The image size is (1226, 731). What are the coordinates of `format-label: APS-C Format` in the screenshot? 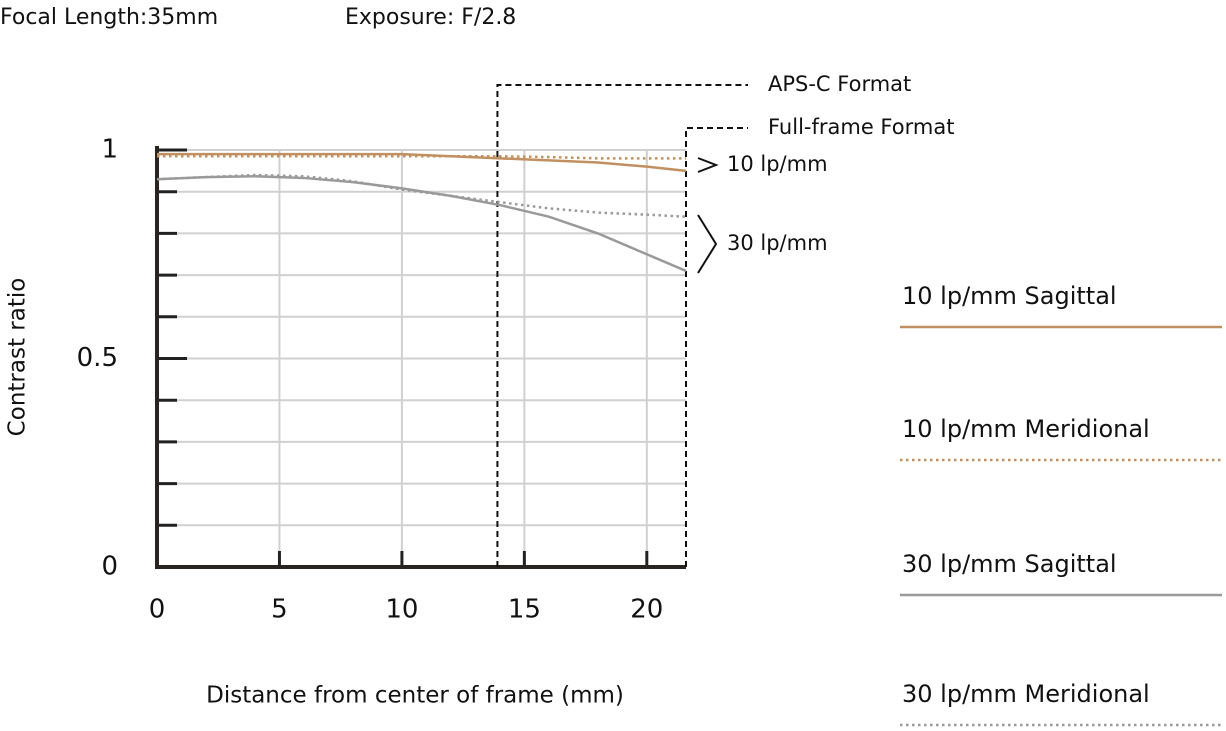 It's located at (839, 84).